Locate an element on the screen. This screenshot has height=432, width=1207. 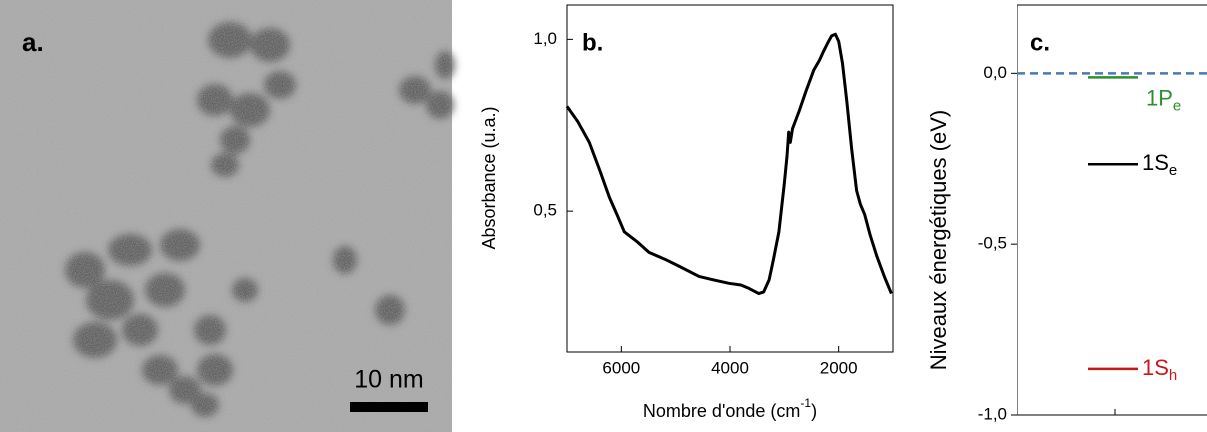
level-name: 1P is located at coordinates (1159, 97).